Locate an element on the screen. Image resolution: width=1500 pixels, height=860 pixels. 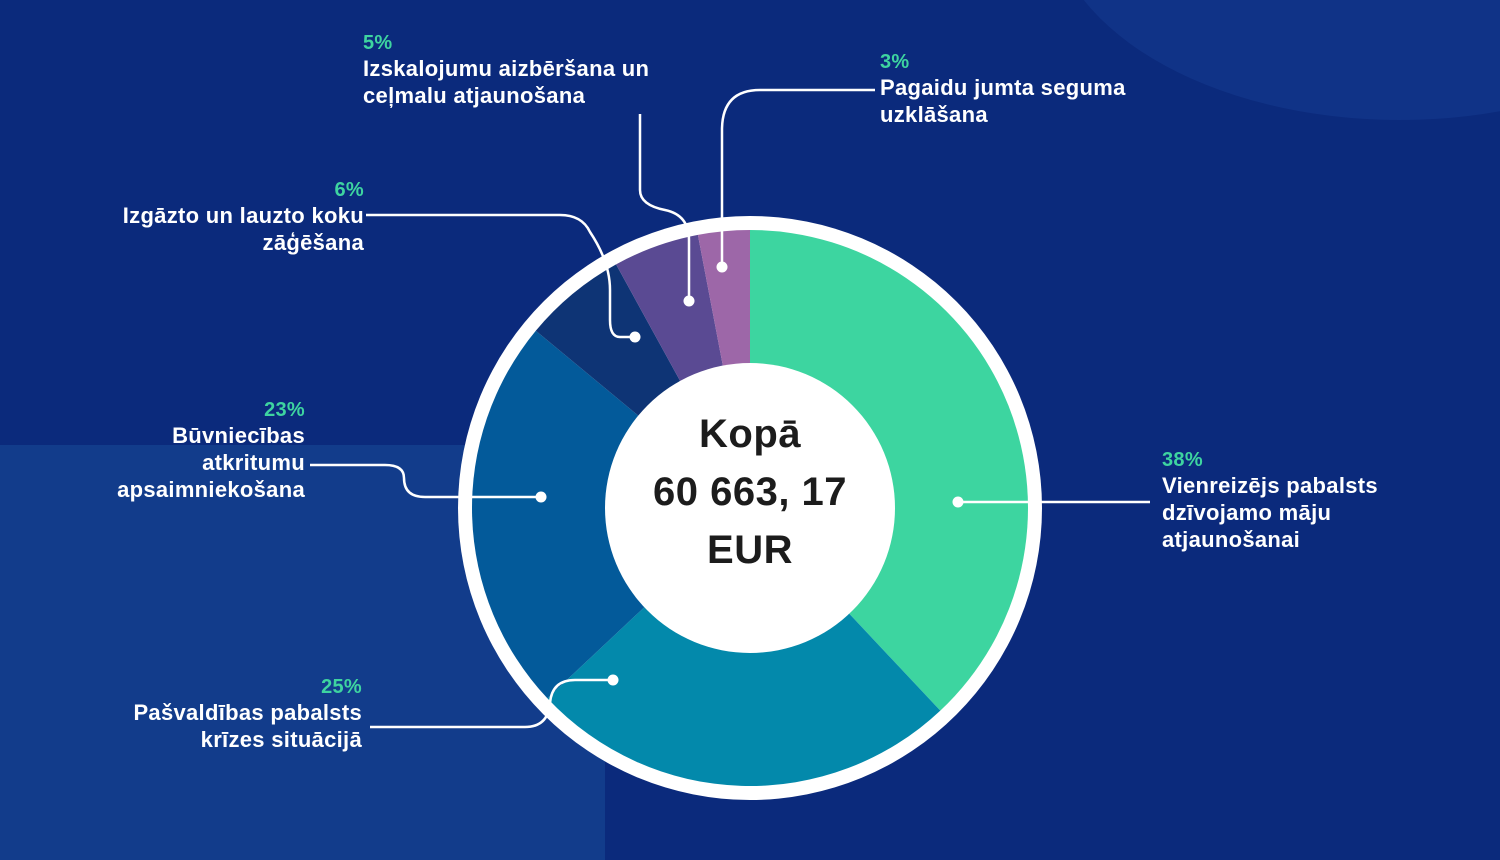
leader-dot-s1 is located at coordinates (958, 502).